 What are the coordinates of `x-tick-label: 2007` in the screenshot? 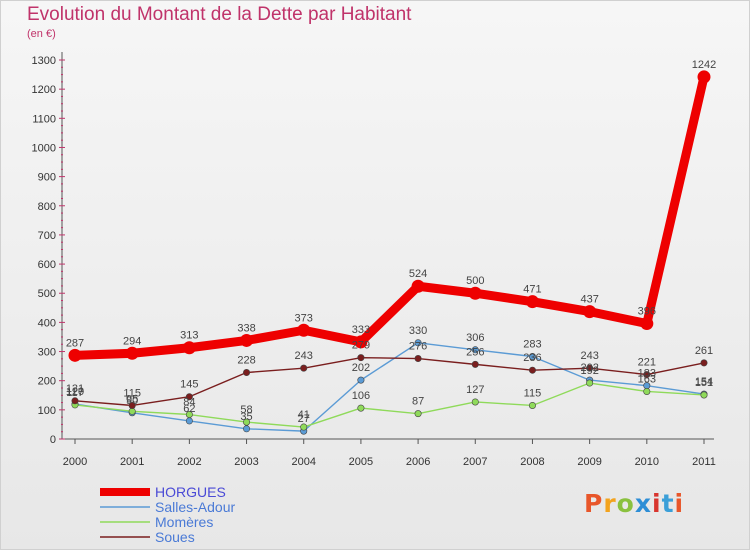 It's located at (475, 462).